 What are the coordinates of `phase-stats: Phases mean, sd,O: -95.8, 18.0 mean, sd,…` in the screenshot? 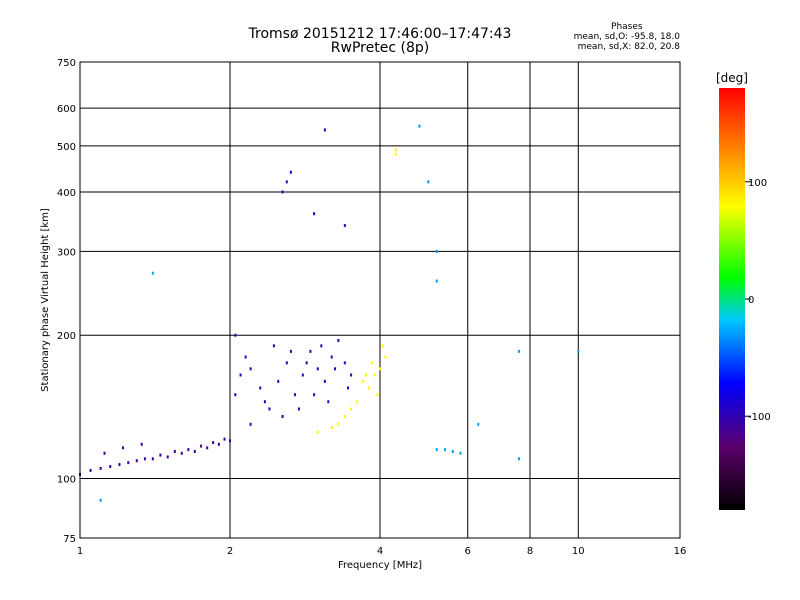 It's located at (627, 37).